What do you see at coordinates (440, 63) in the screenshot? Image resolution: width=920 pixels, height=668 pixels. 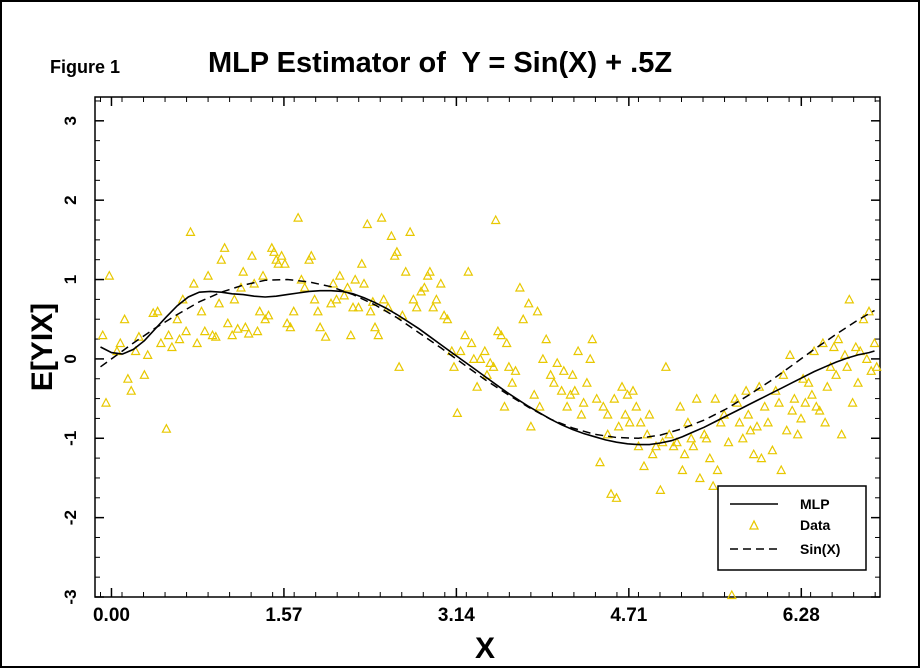 I see `chart-title: MLP Estimator of Y = Sin(X) + .5Z` at bounding box center [440, 63].